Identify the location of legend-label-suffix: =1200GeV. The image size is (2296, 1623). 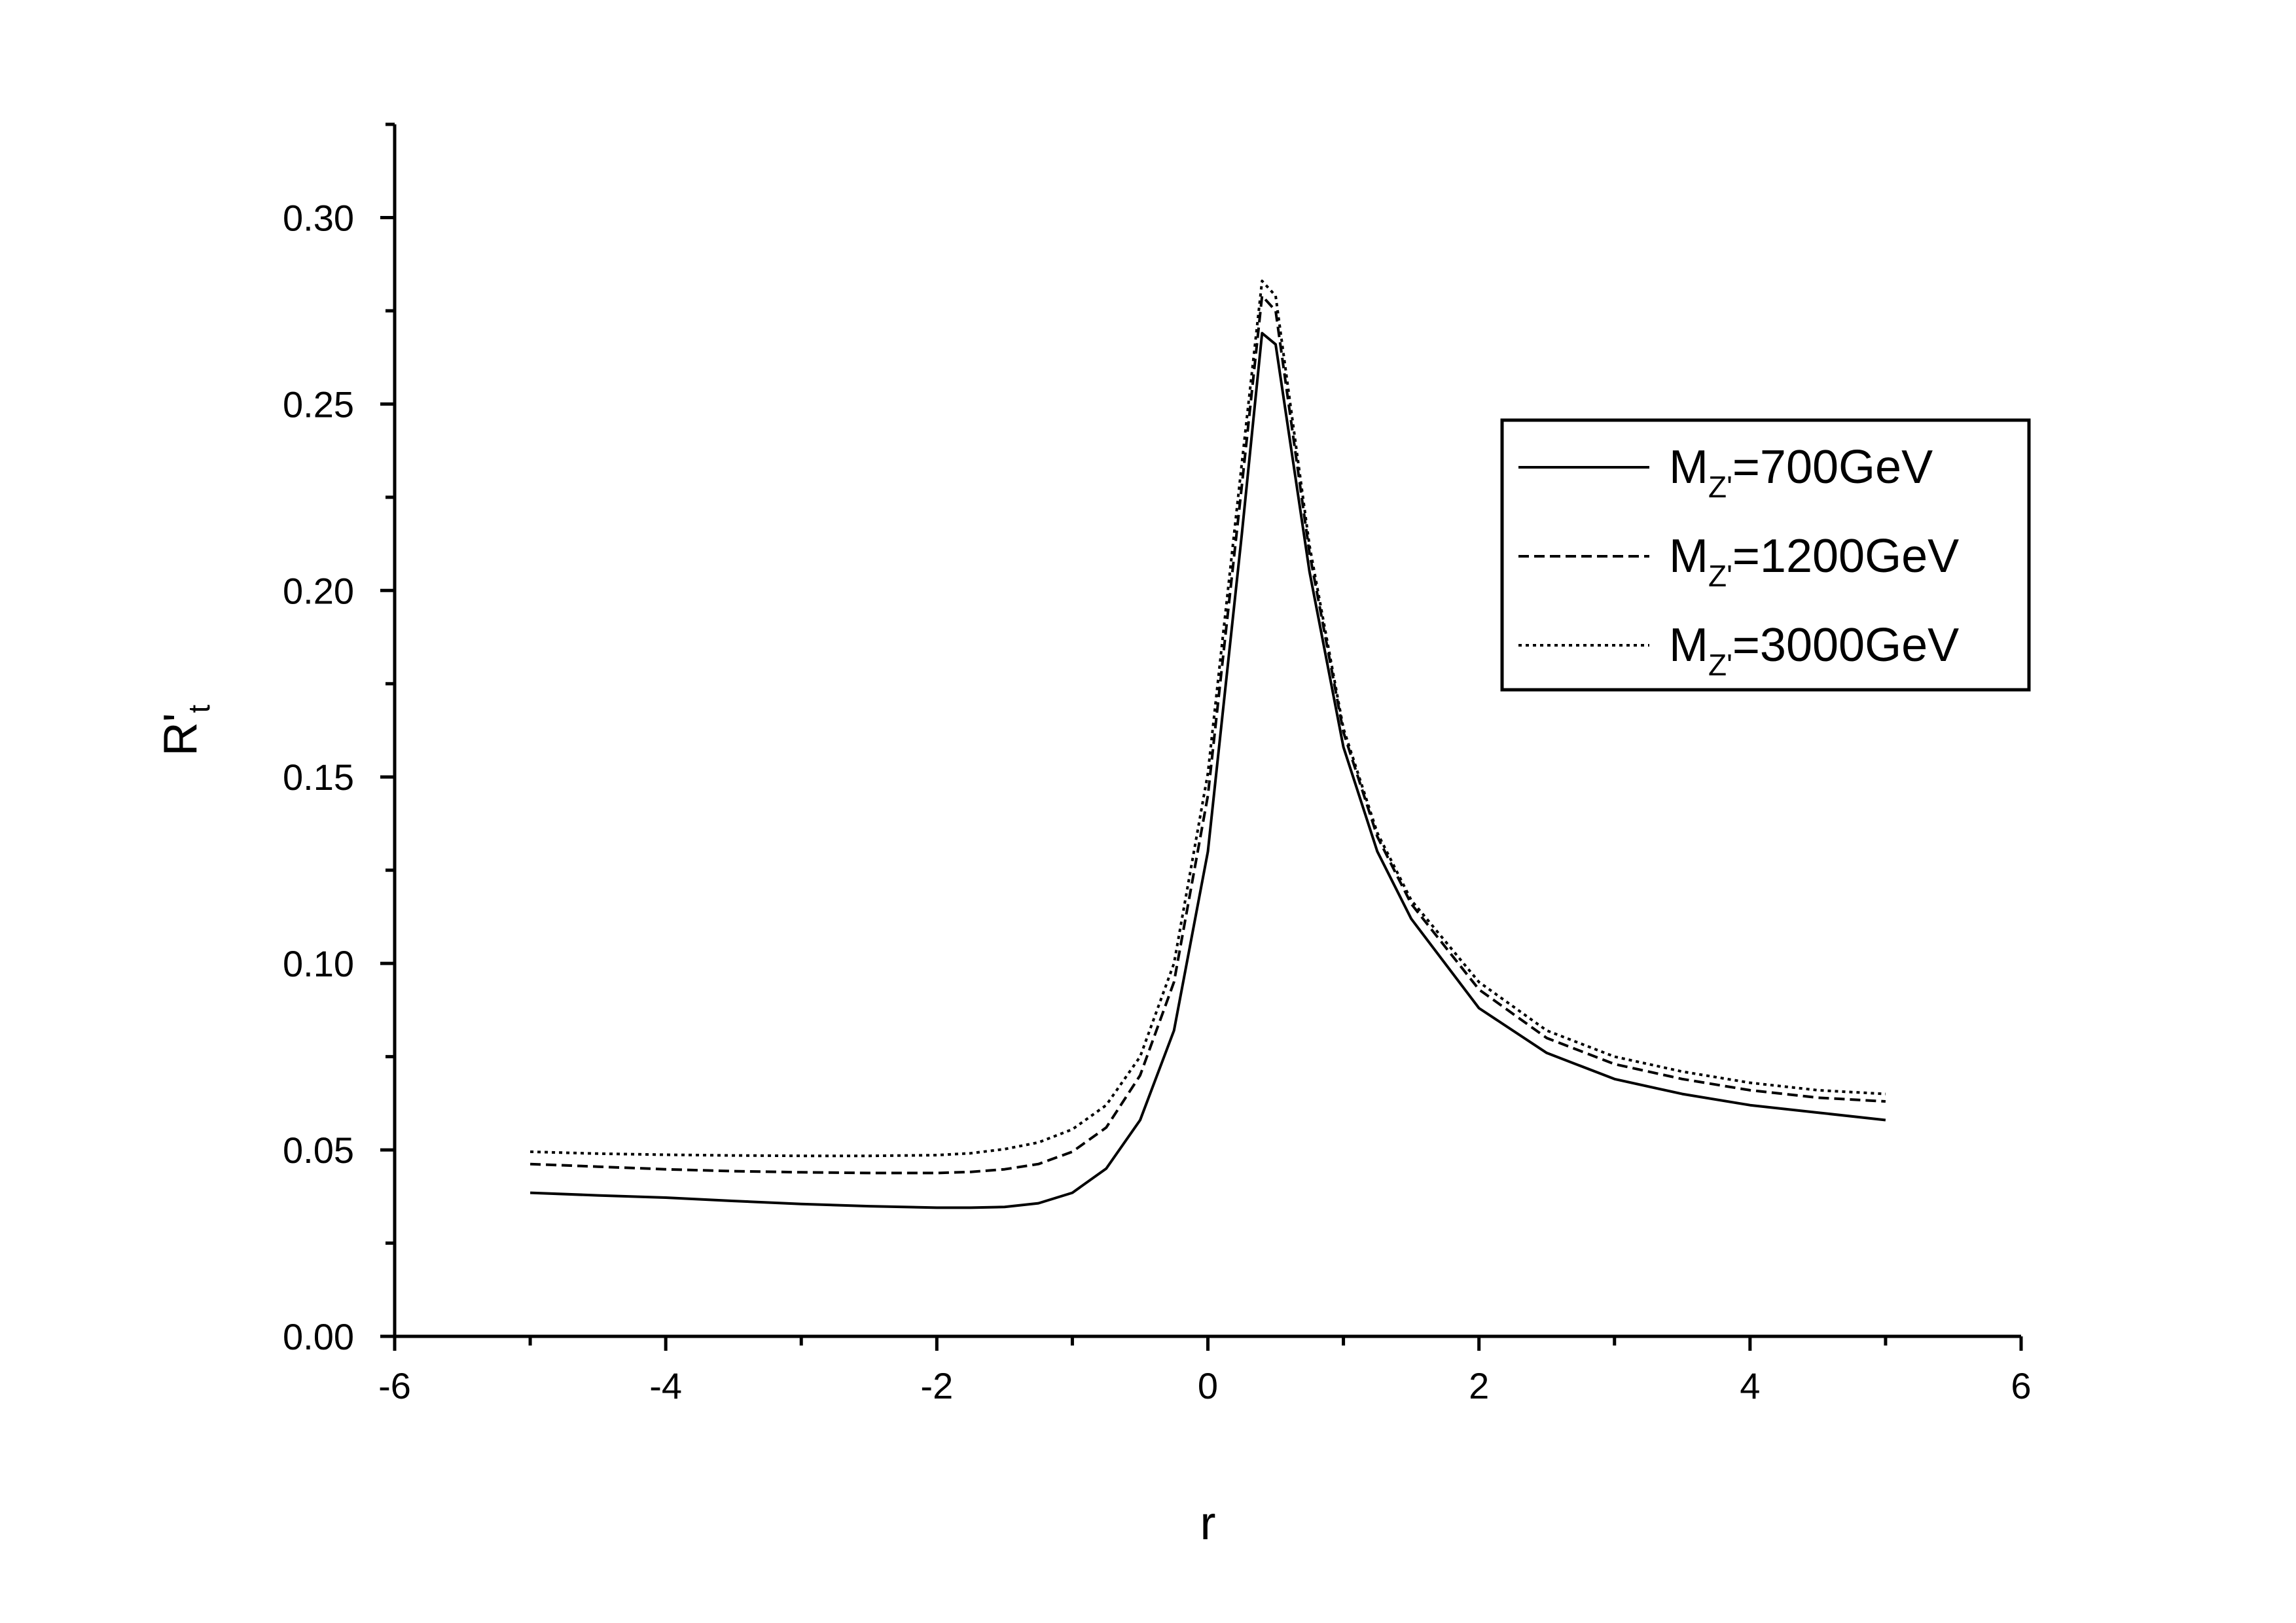
(1846, 556).